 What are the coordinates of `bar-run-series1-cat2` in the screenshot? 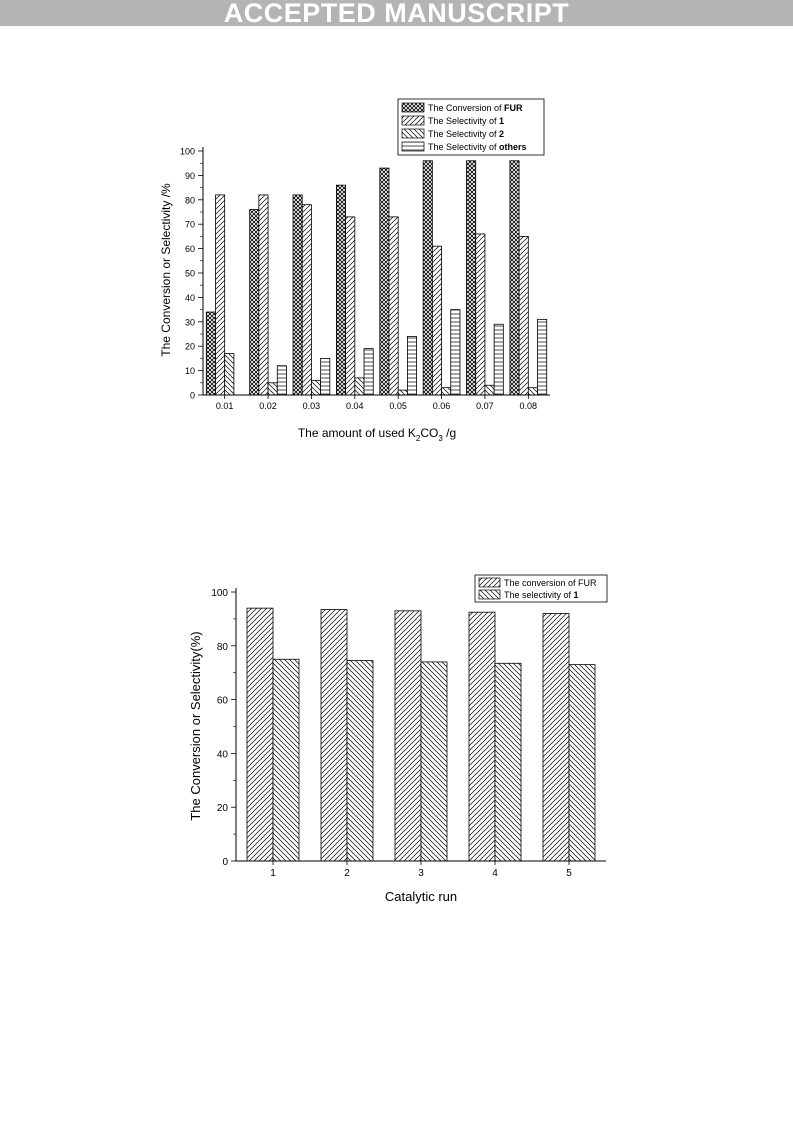 It's located at (334, 735).